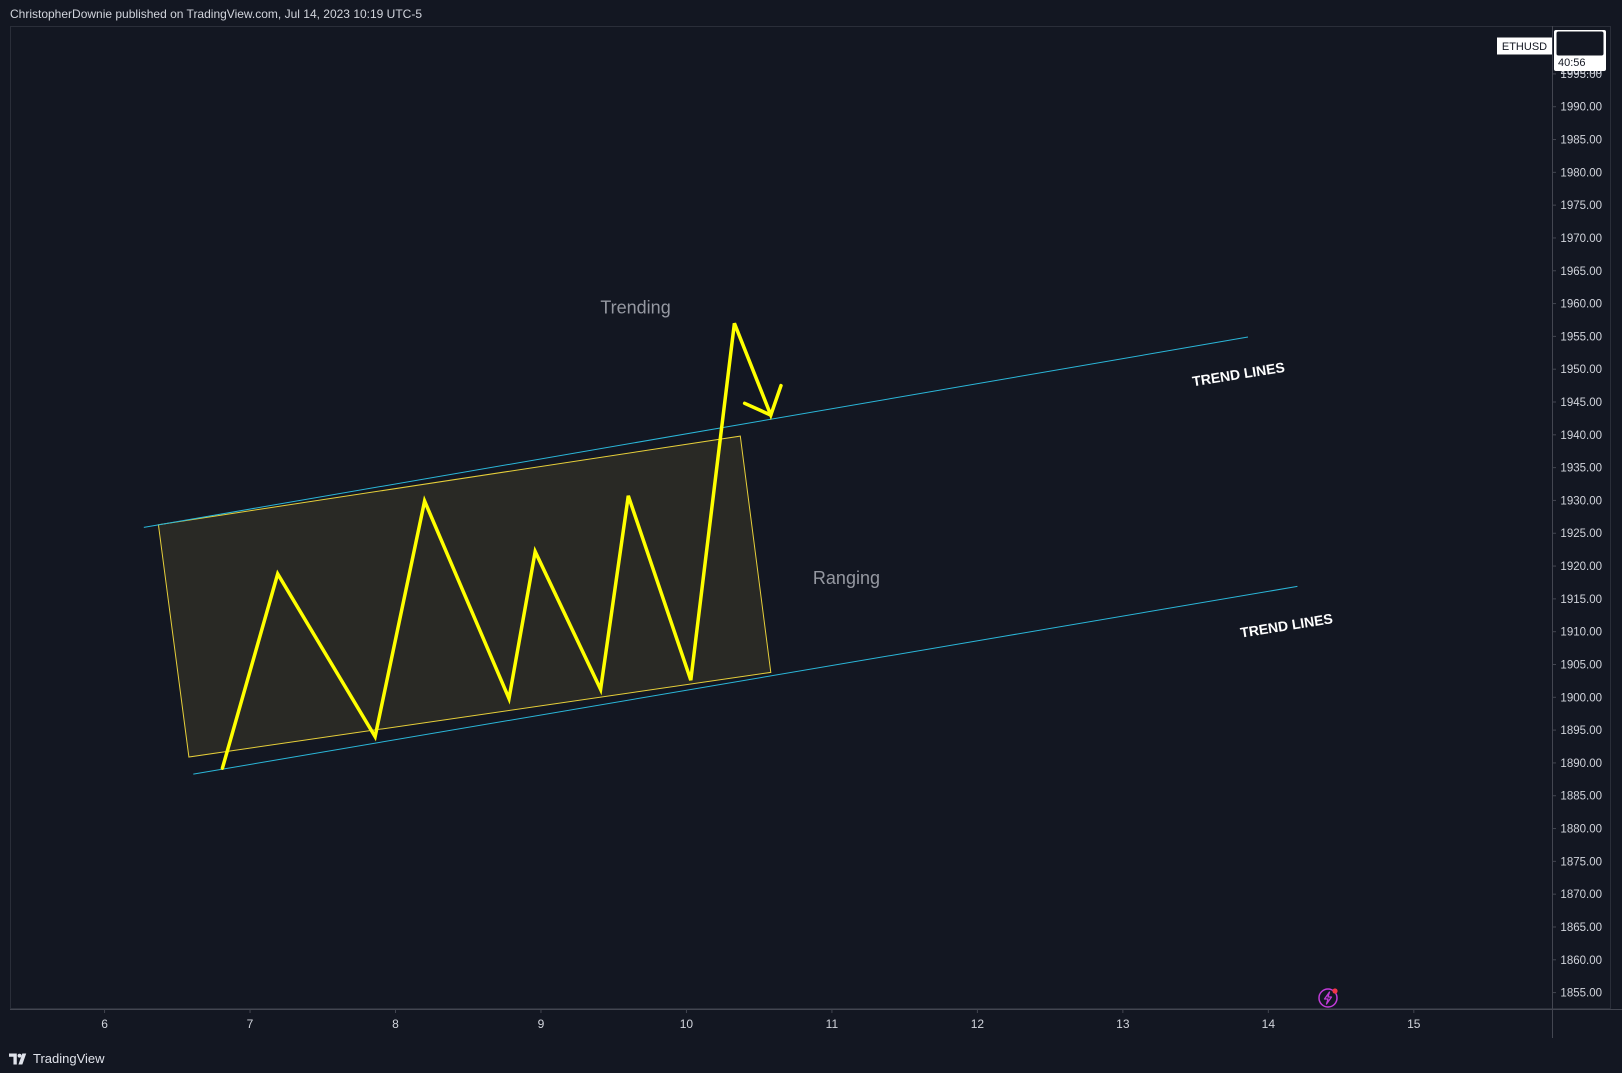 Image resolution: width=1622 pixels, height=1073 pixels. I want to click on symbol-badge: ETHUSD, so click(1524, 46).